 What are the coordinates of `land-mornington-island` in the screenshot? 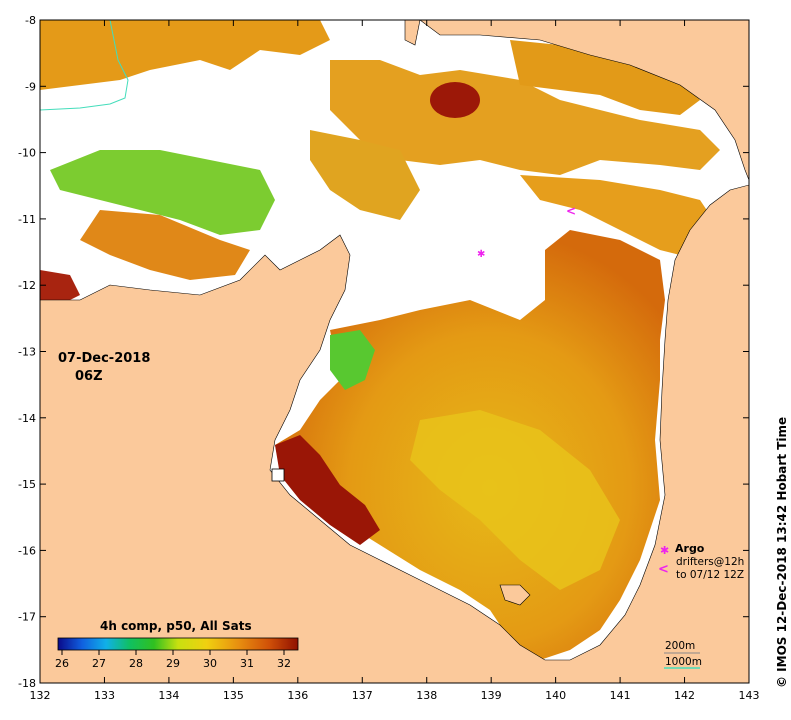 It's located at (515, 595).